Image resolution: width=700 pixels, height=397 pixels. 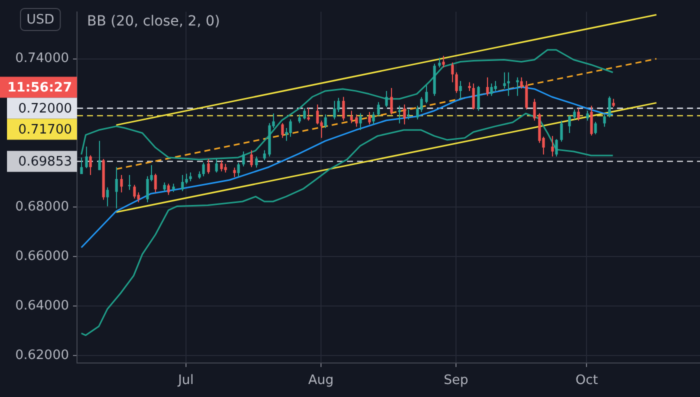 I want to click on x-tick-label: Oct, so click(x=586, y=380).